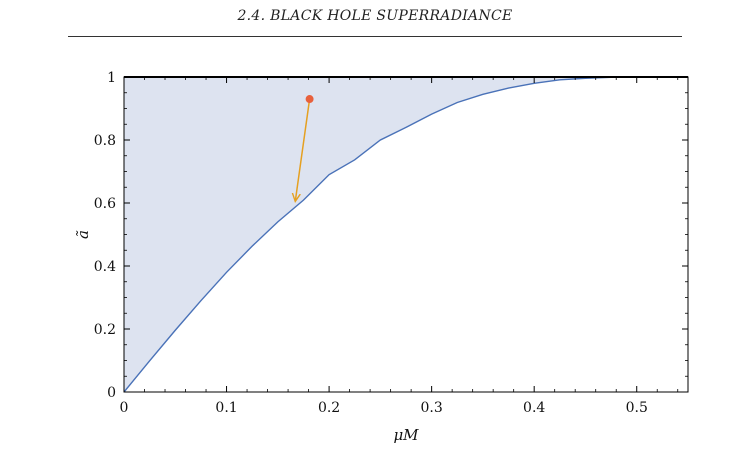  I want to click on y-tick-label: 0, so click(111, 393).